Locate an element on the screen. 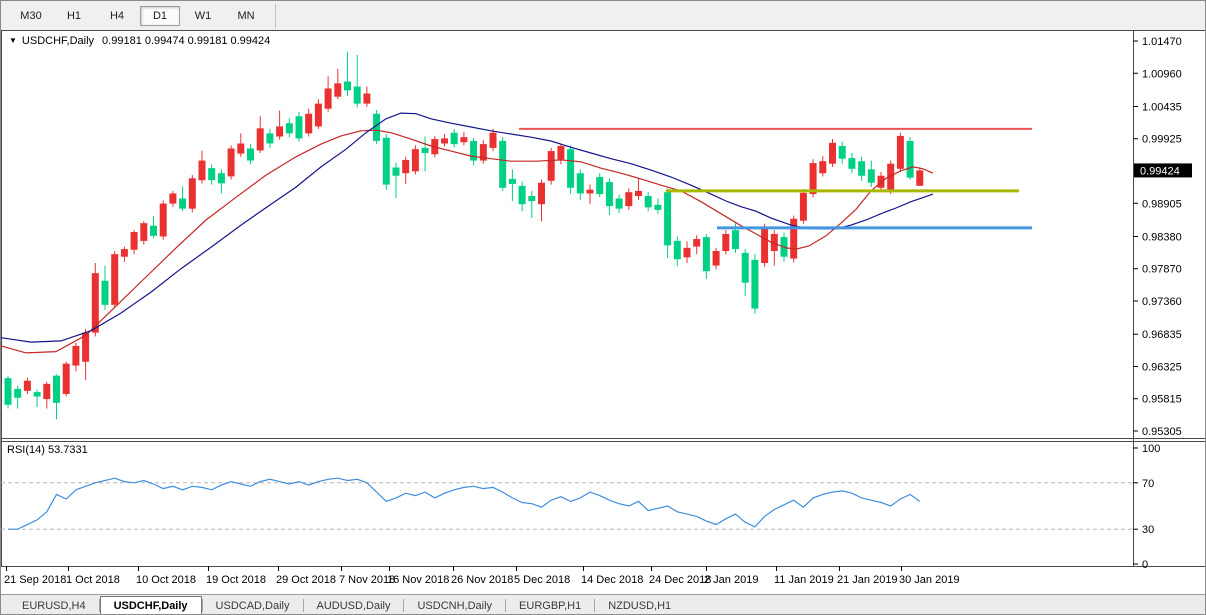 The height and width of the screenshot is (615, 1206). ohlc-values: 0.99181 0.99474 0.99181 0.99424 is located at coordinates (186, 41).